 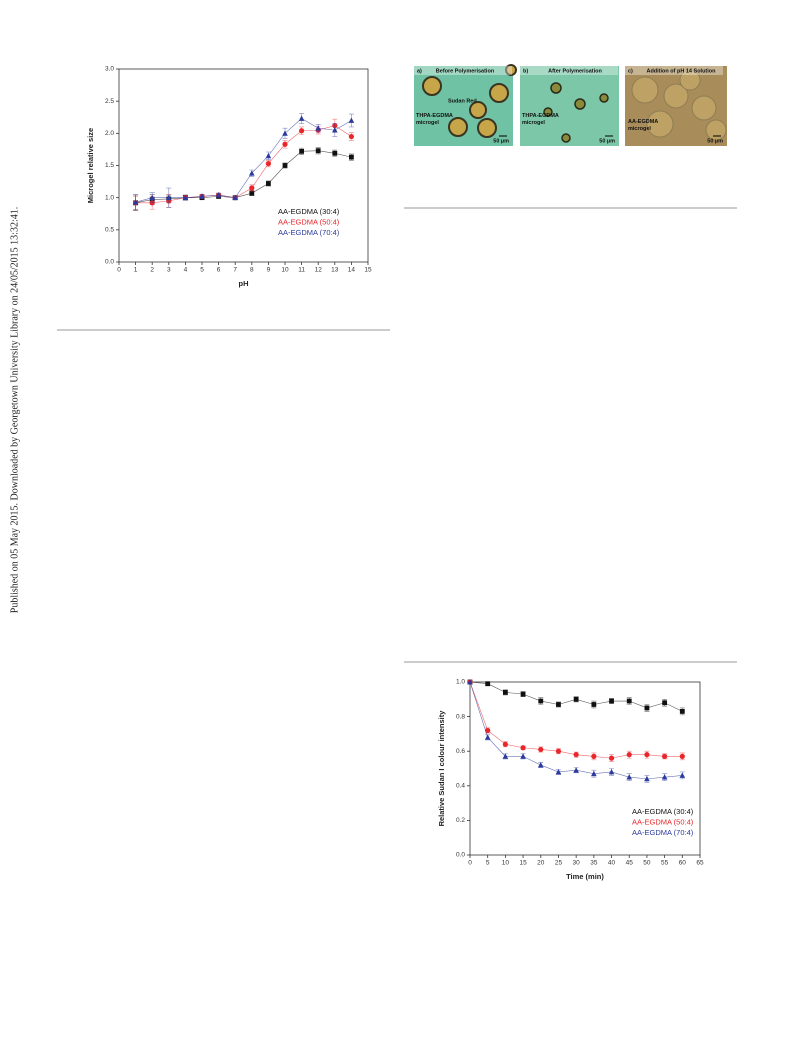 I want to click on plot-frame, so click(x=585, y=768).